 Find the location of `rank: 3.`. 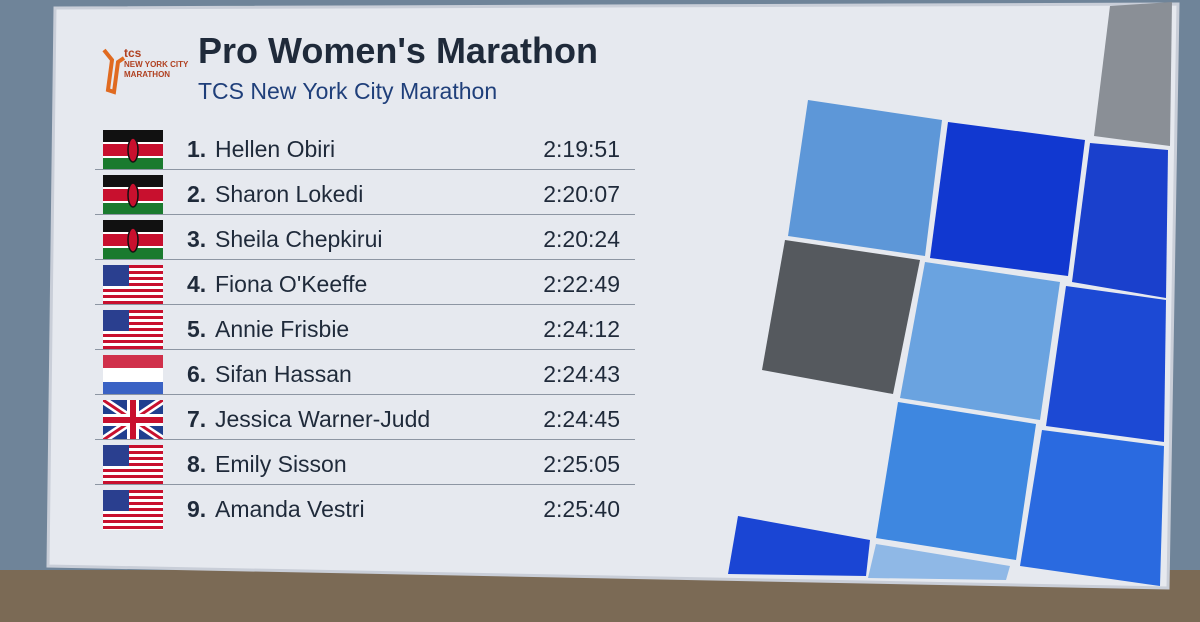

rank: 3. is located at coordinates (197, 239).